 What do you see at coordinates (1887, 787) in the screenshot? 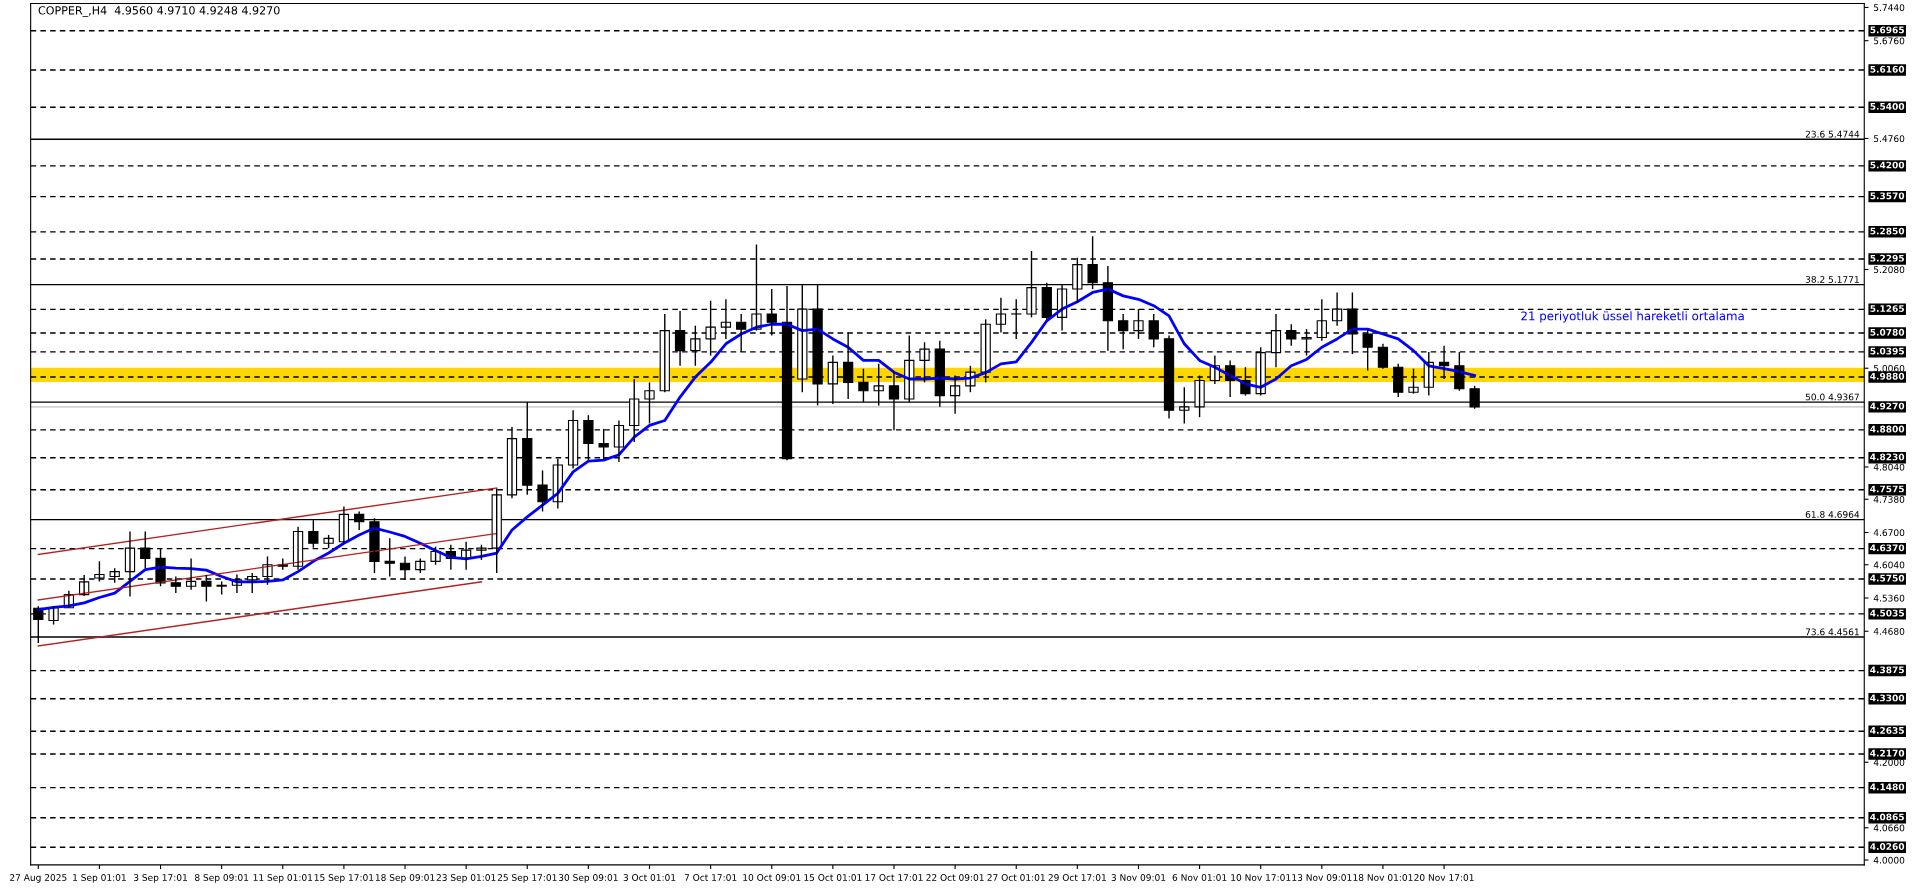
I see `ref-line-label: 4.1480` at bounding box center [1887, 787].